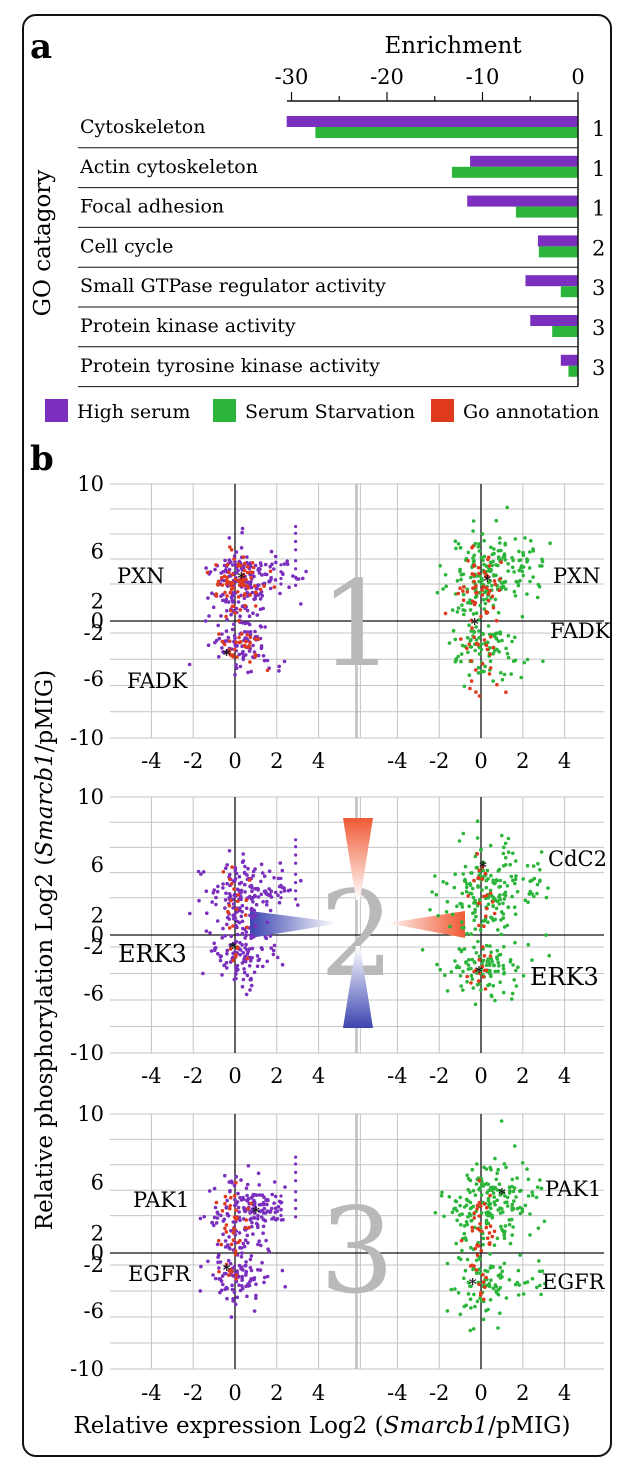 The height and width of the screenshot is (1471, 629). Describe the element at coordinates (430, 83) in the screenshot. I see `enrichment-axis: -30 -20 -10 0` at that location.